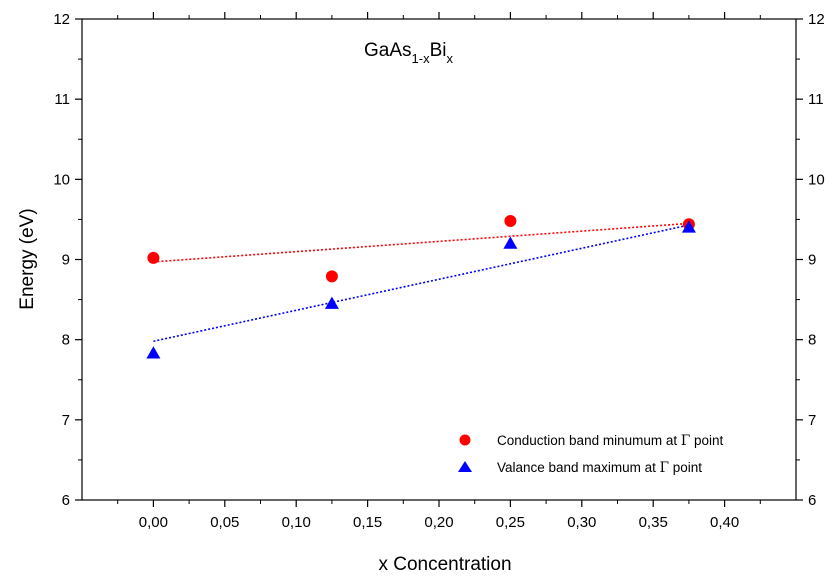 Image resolution: width=831 pixels, height=576 pixels. Describe the element at coordinates (61, 19) in the screenshot. I see `y-tick-label-left: 12` at that location.